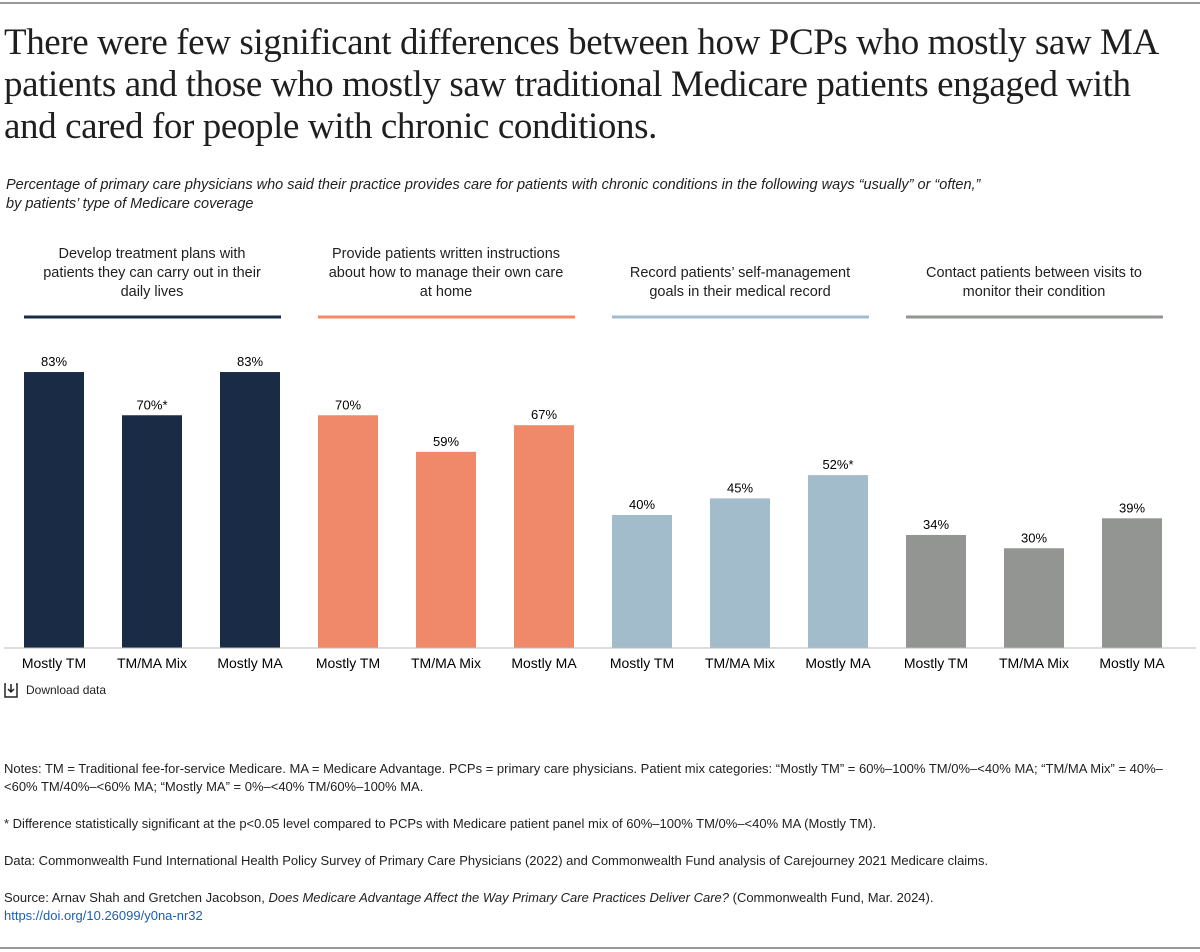 The height and width of the screenshot is (952, 1200). What do you see at coordinates (348, 404) in the screenshot?
I see `value-label: 70%` at bounding box center [348, 404].